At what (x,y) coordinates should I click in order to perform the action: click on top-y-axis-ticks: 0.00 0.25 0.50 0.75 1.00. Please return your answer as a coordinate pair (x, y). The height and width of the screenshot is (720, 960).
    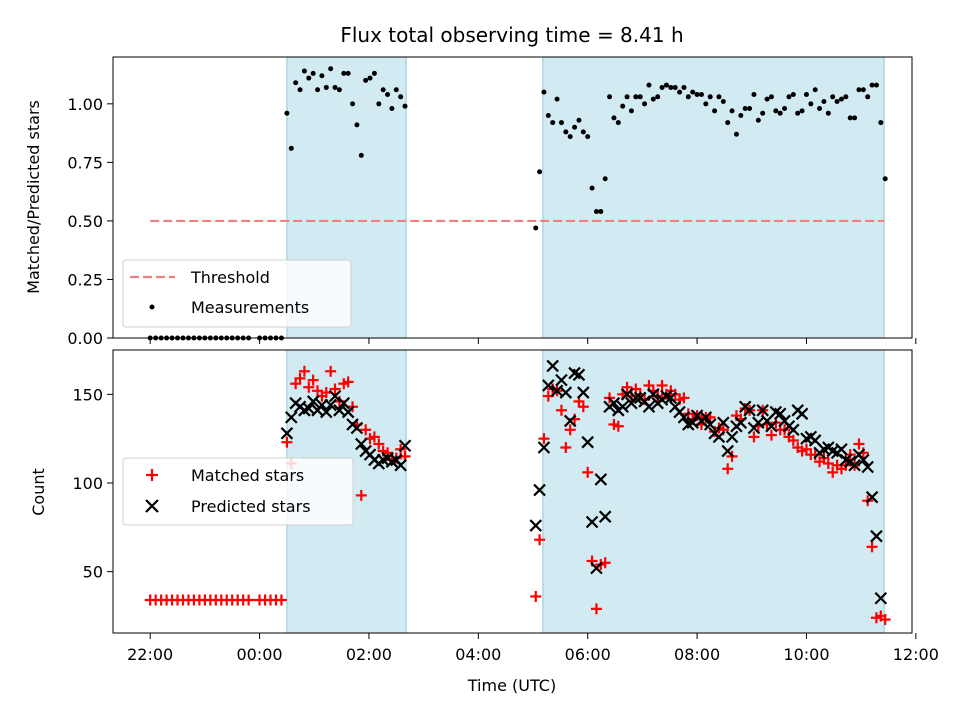
    Looking at the image, I should click on (90, 221).